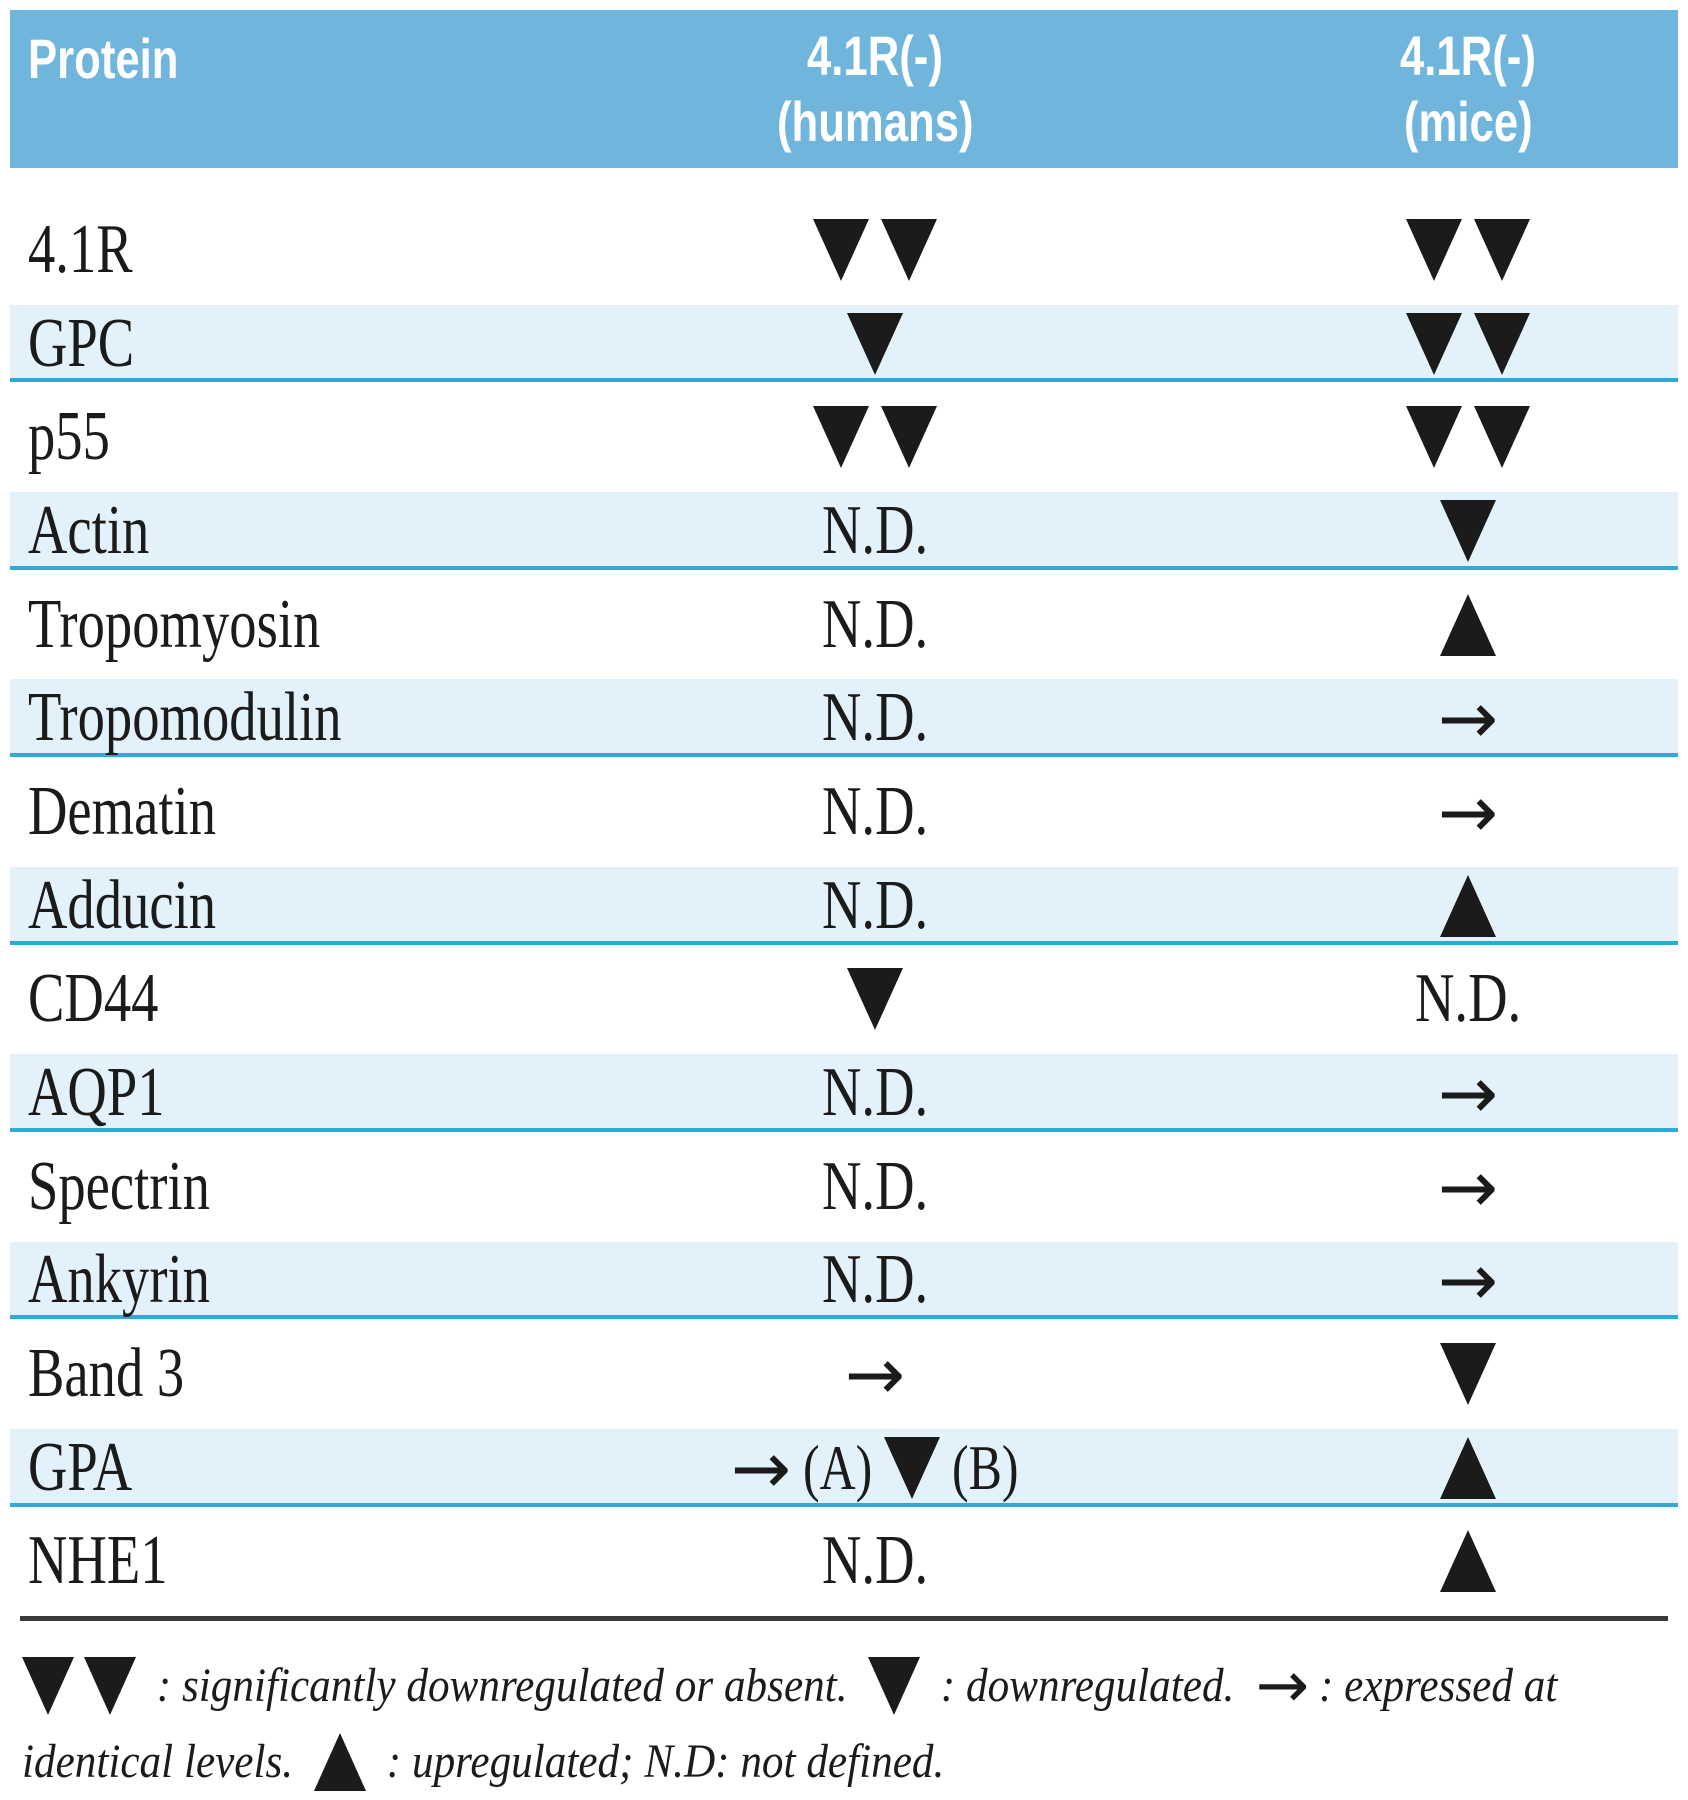 The height and width of the screenshot is (1800, 1688). I want to click on table-row: Actin N.D., so click(844, 531).